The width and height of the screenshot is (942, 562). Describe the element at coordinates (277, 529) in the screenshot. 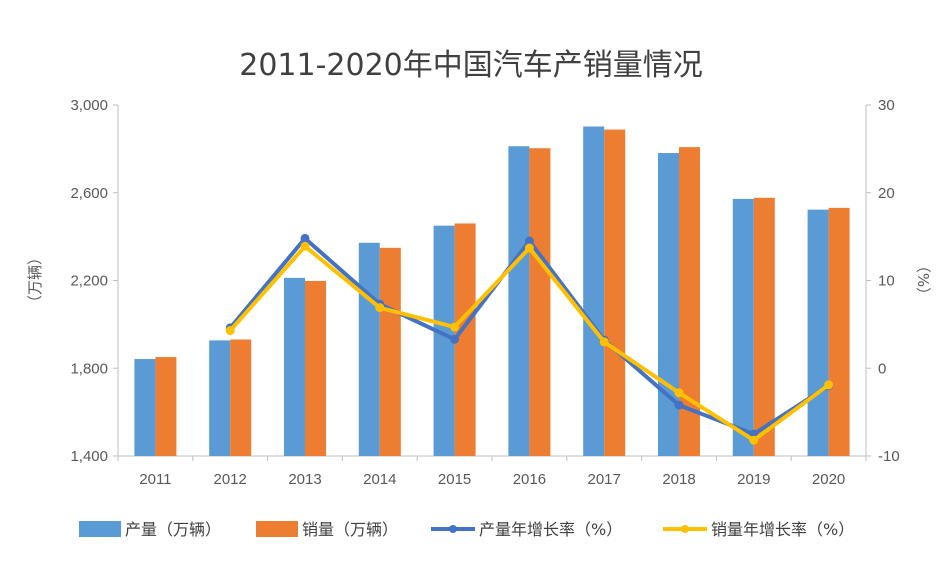

I see `legend-swatch-sales` at that location.